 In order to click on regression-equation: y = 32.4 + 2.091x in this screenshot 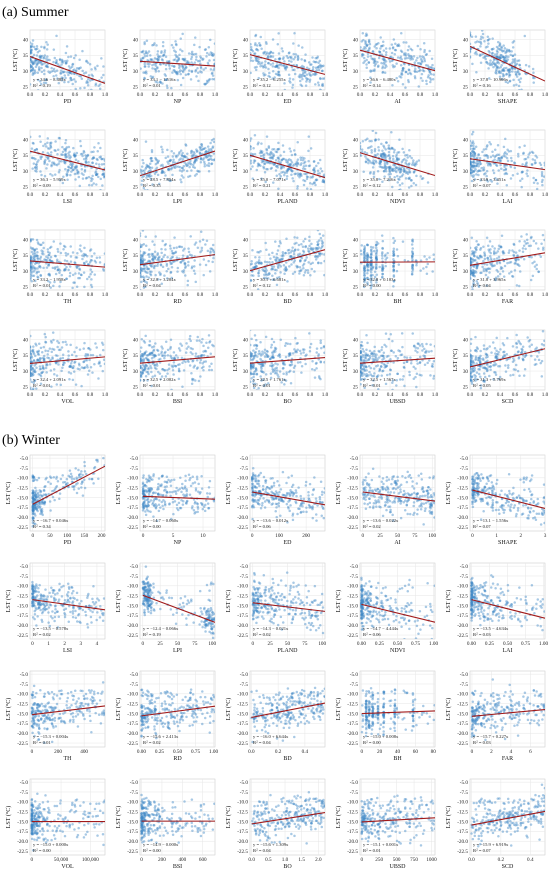, I will do `click(49, 379)`.